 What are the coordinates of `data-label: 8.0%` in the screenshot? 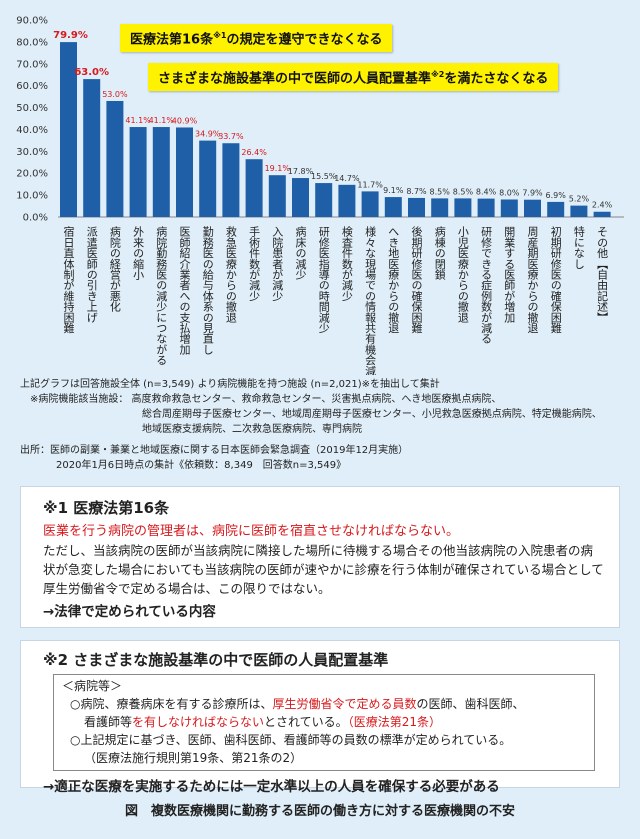 It's located at (509, 192).